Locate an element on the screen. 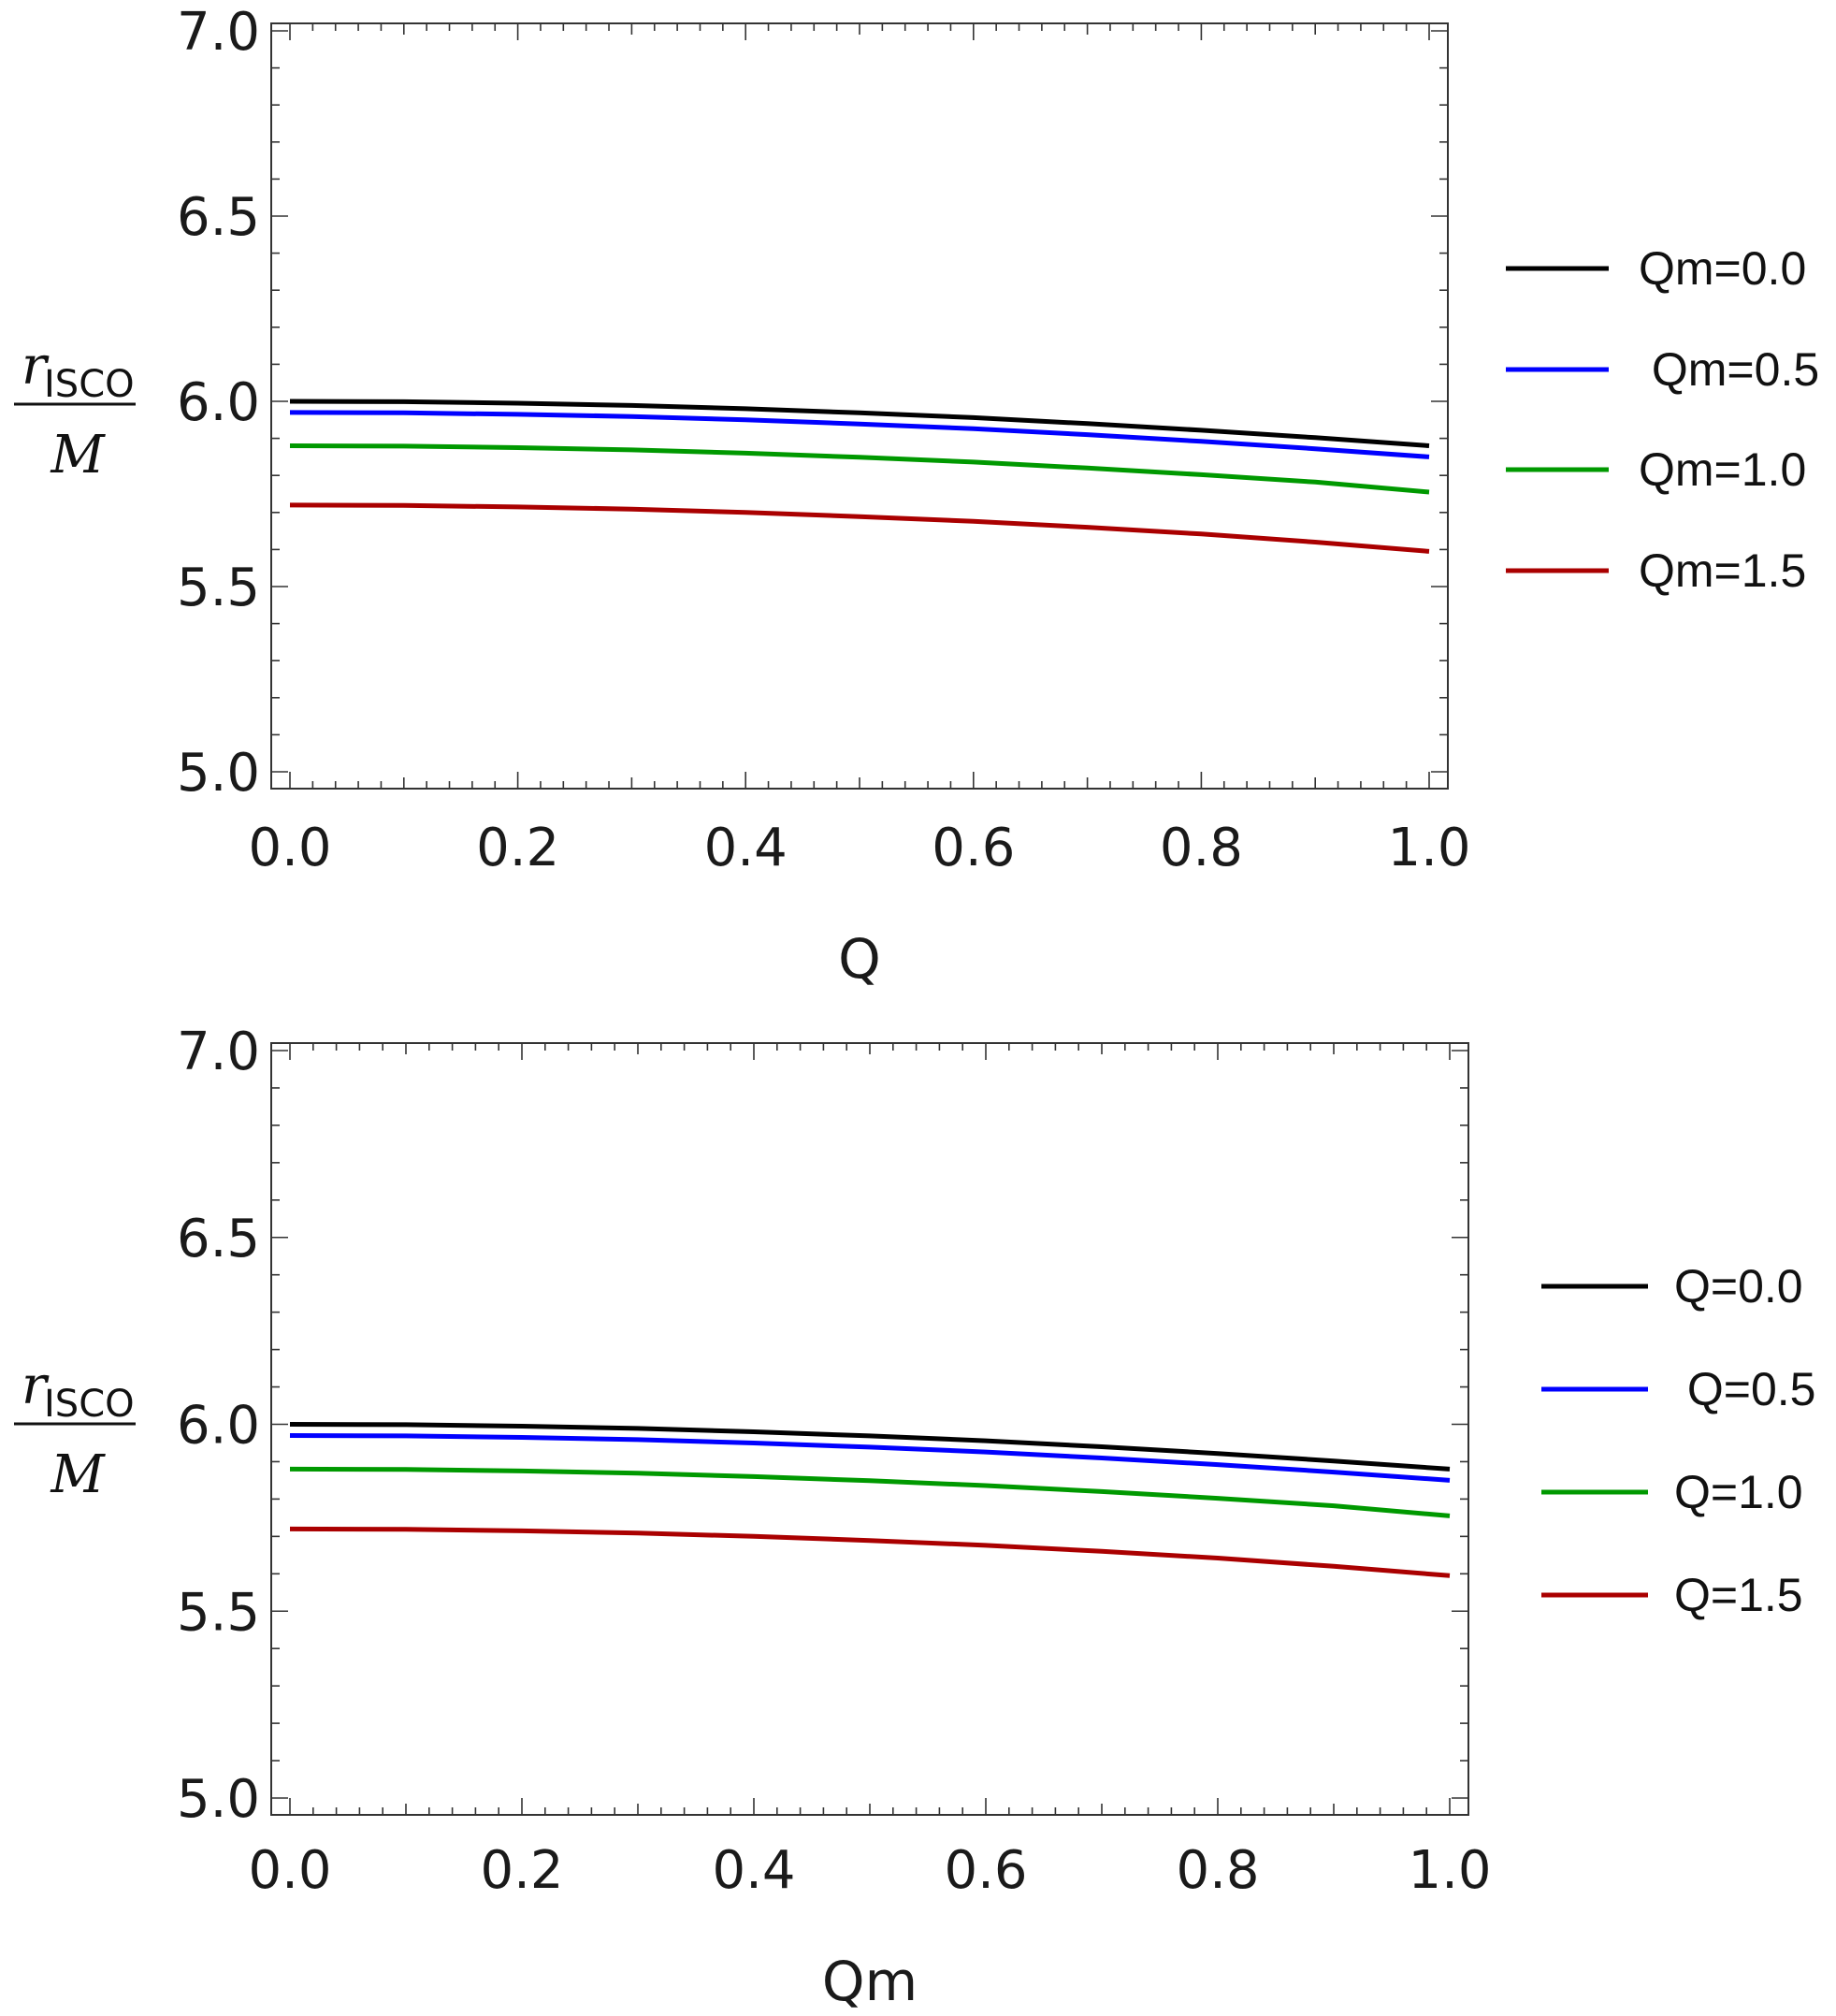 Image resolution: width=1836 pixels, height=2016 pixels. legend-label: Q=0.0 is located at coordinates (1738, 1286).